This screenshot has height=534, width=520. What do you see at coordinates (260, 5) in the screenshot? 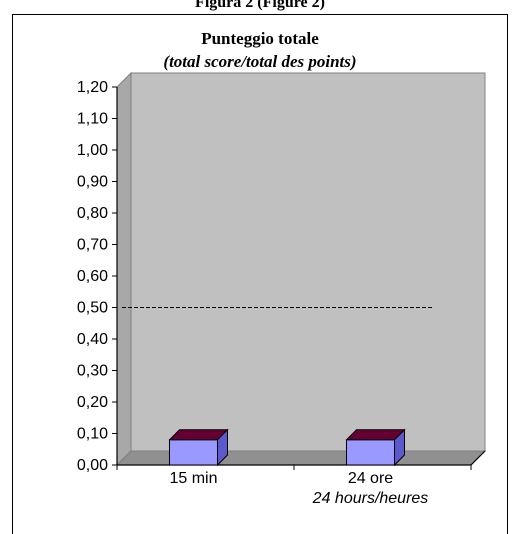
I see `figure-title: Figura 2 (Figure 2)` at bounding box center [260, 5].